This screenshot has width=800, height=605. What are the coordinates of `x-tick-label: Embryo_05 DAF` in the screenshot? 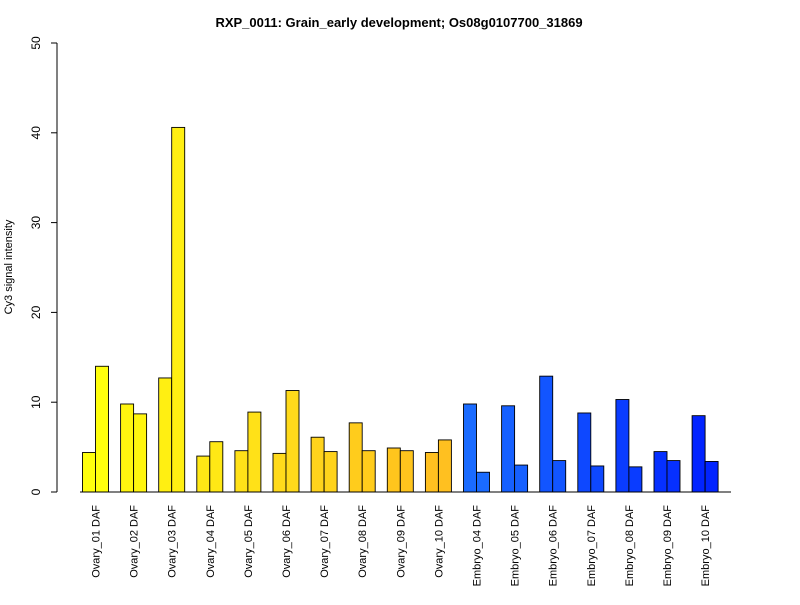 It's located at (516, 546).